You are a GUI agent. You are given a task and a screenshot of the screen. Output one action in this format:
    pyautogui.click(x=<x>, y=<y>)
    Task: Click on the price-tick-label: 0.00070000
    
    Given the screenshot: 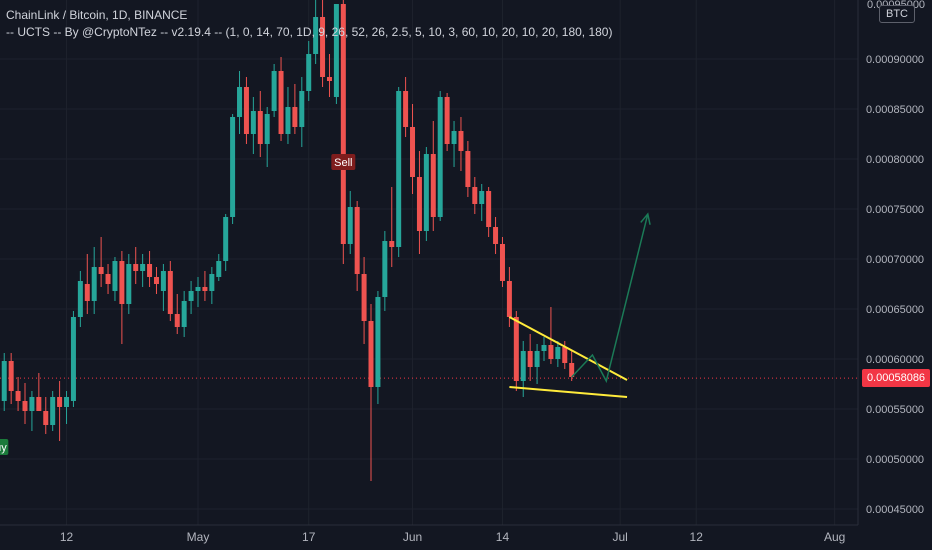 What is the action you would take?
    pyautogui.click(x=895, y=260)
    